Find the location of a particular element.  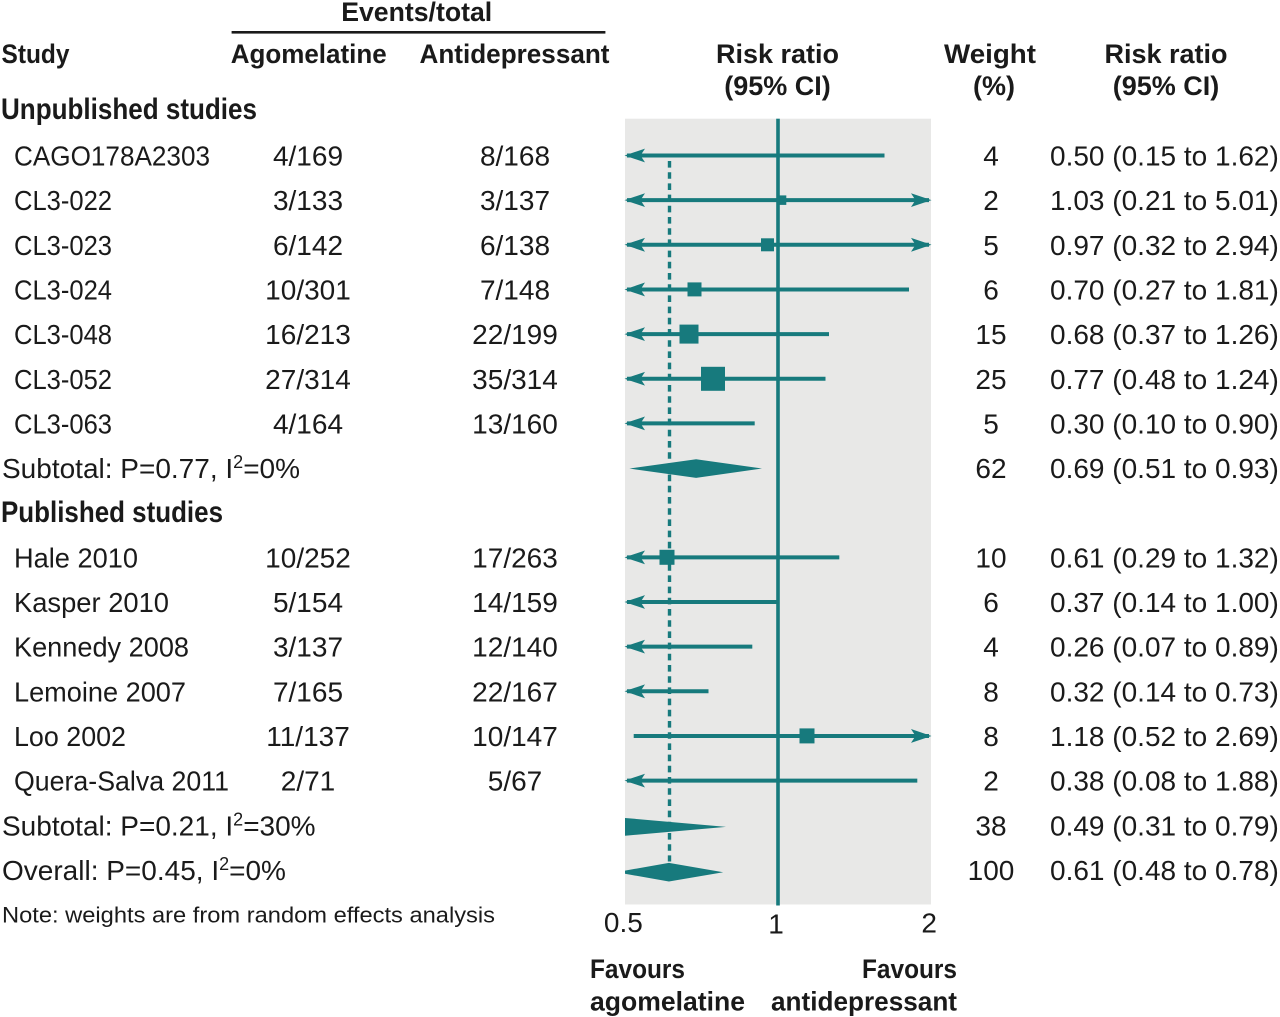

svg-text: 5/67 is located at coordinates (515, 781).